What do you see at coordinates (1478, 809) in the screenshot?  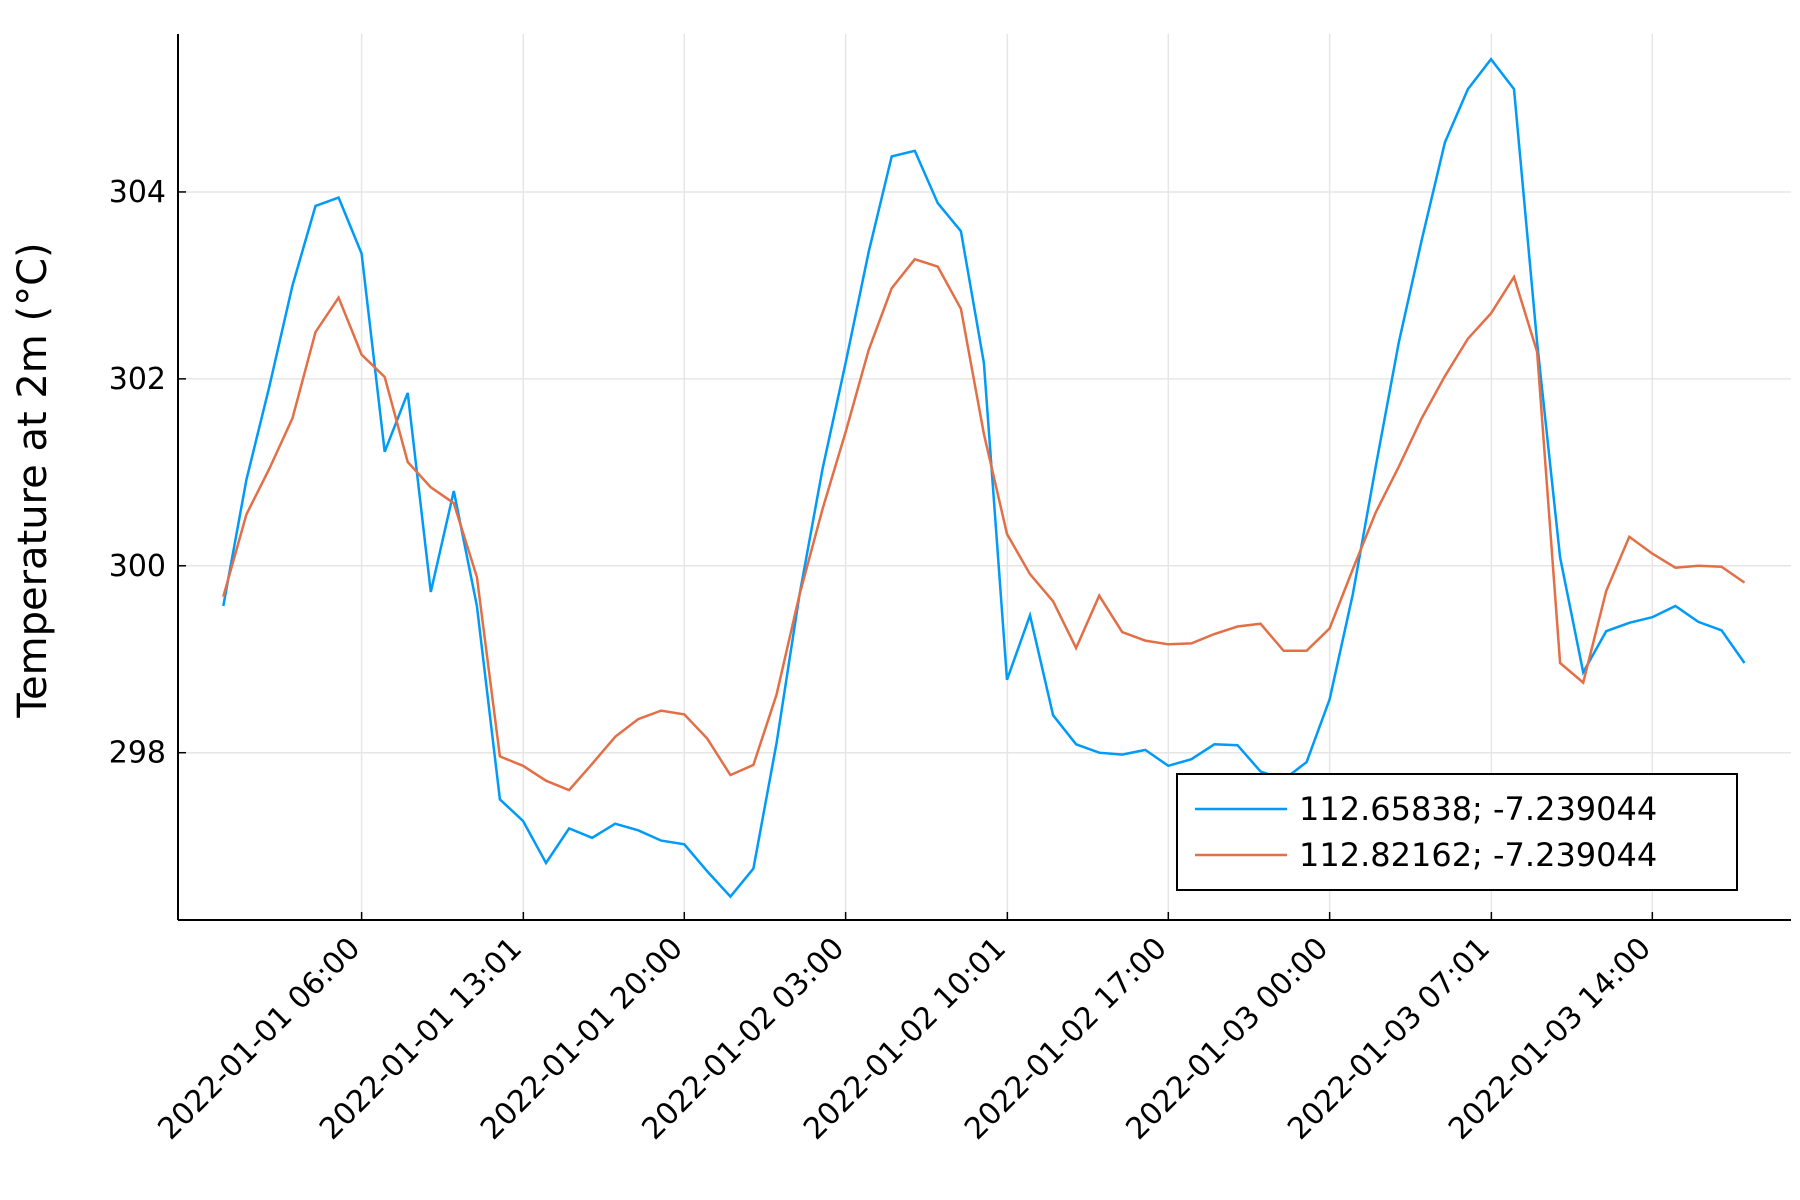 I see `legend-label: 112.65838; -7.239044` at bounding box center [1478, 809].